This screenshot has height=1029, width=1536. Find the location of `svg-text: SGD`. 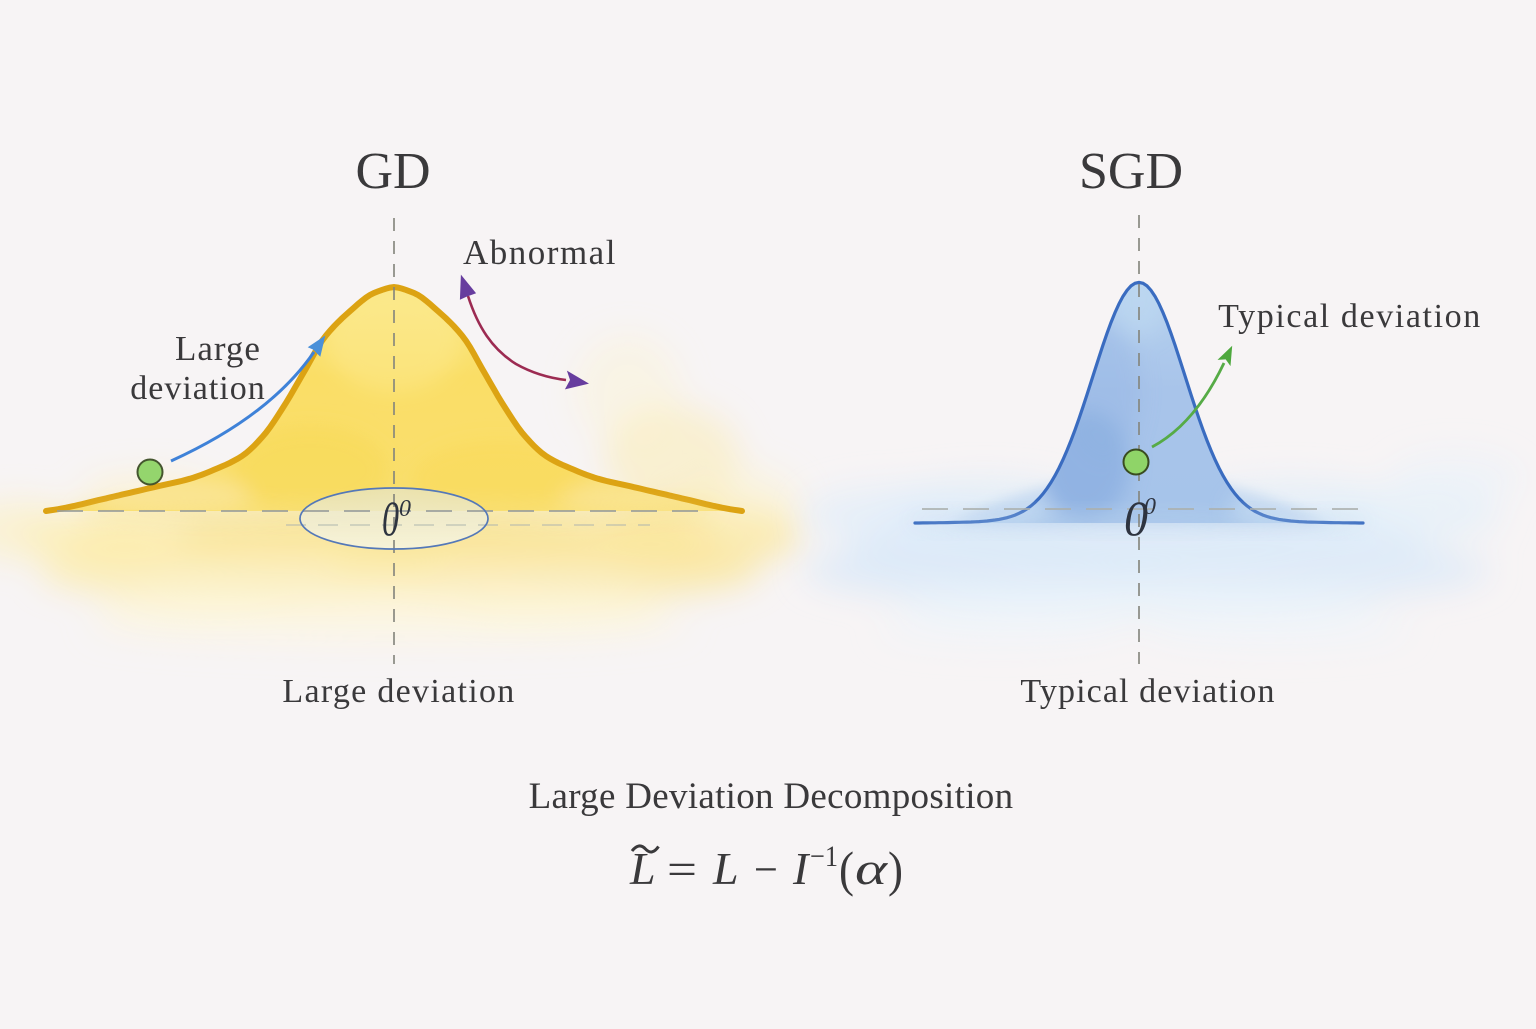

svg-text: SGD is located at coordinates (1131, 171).